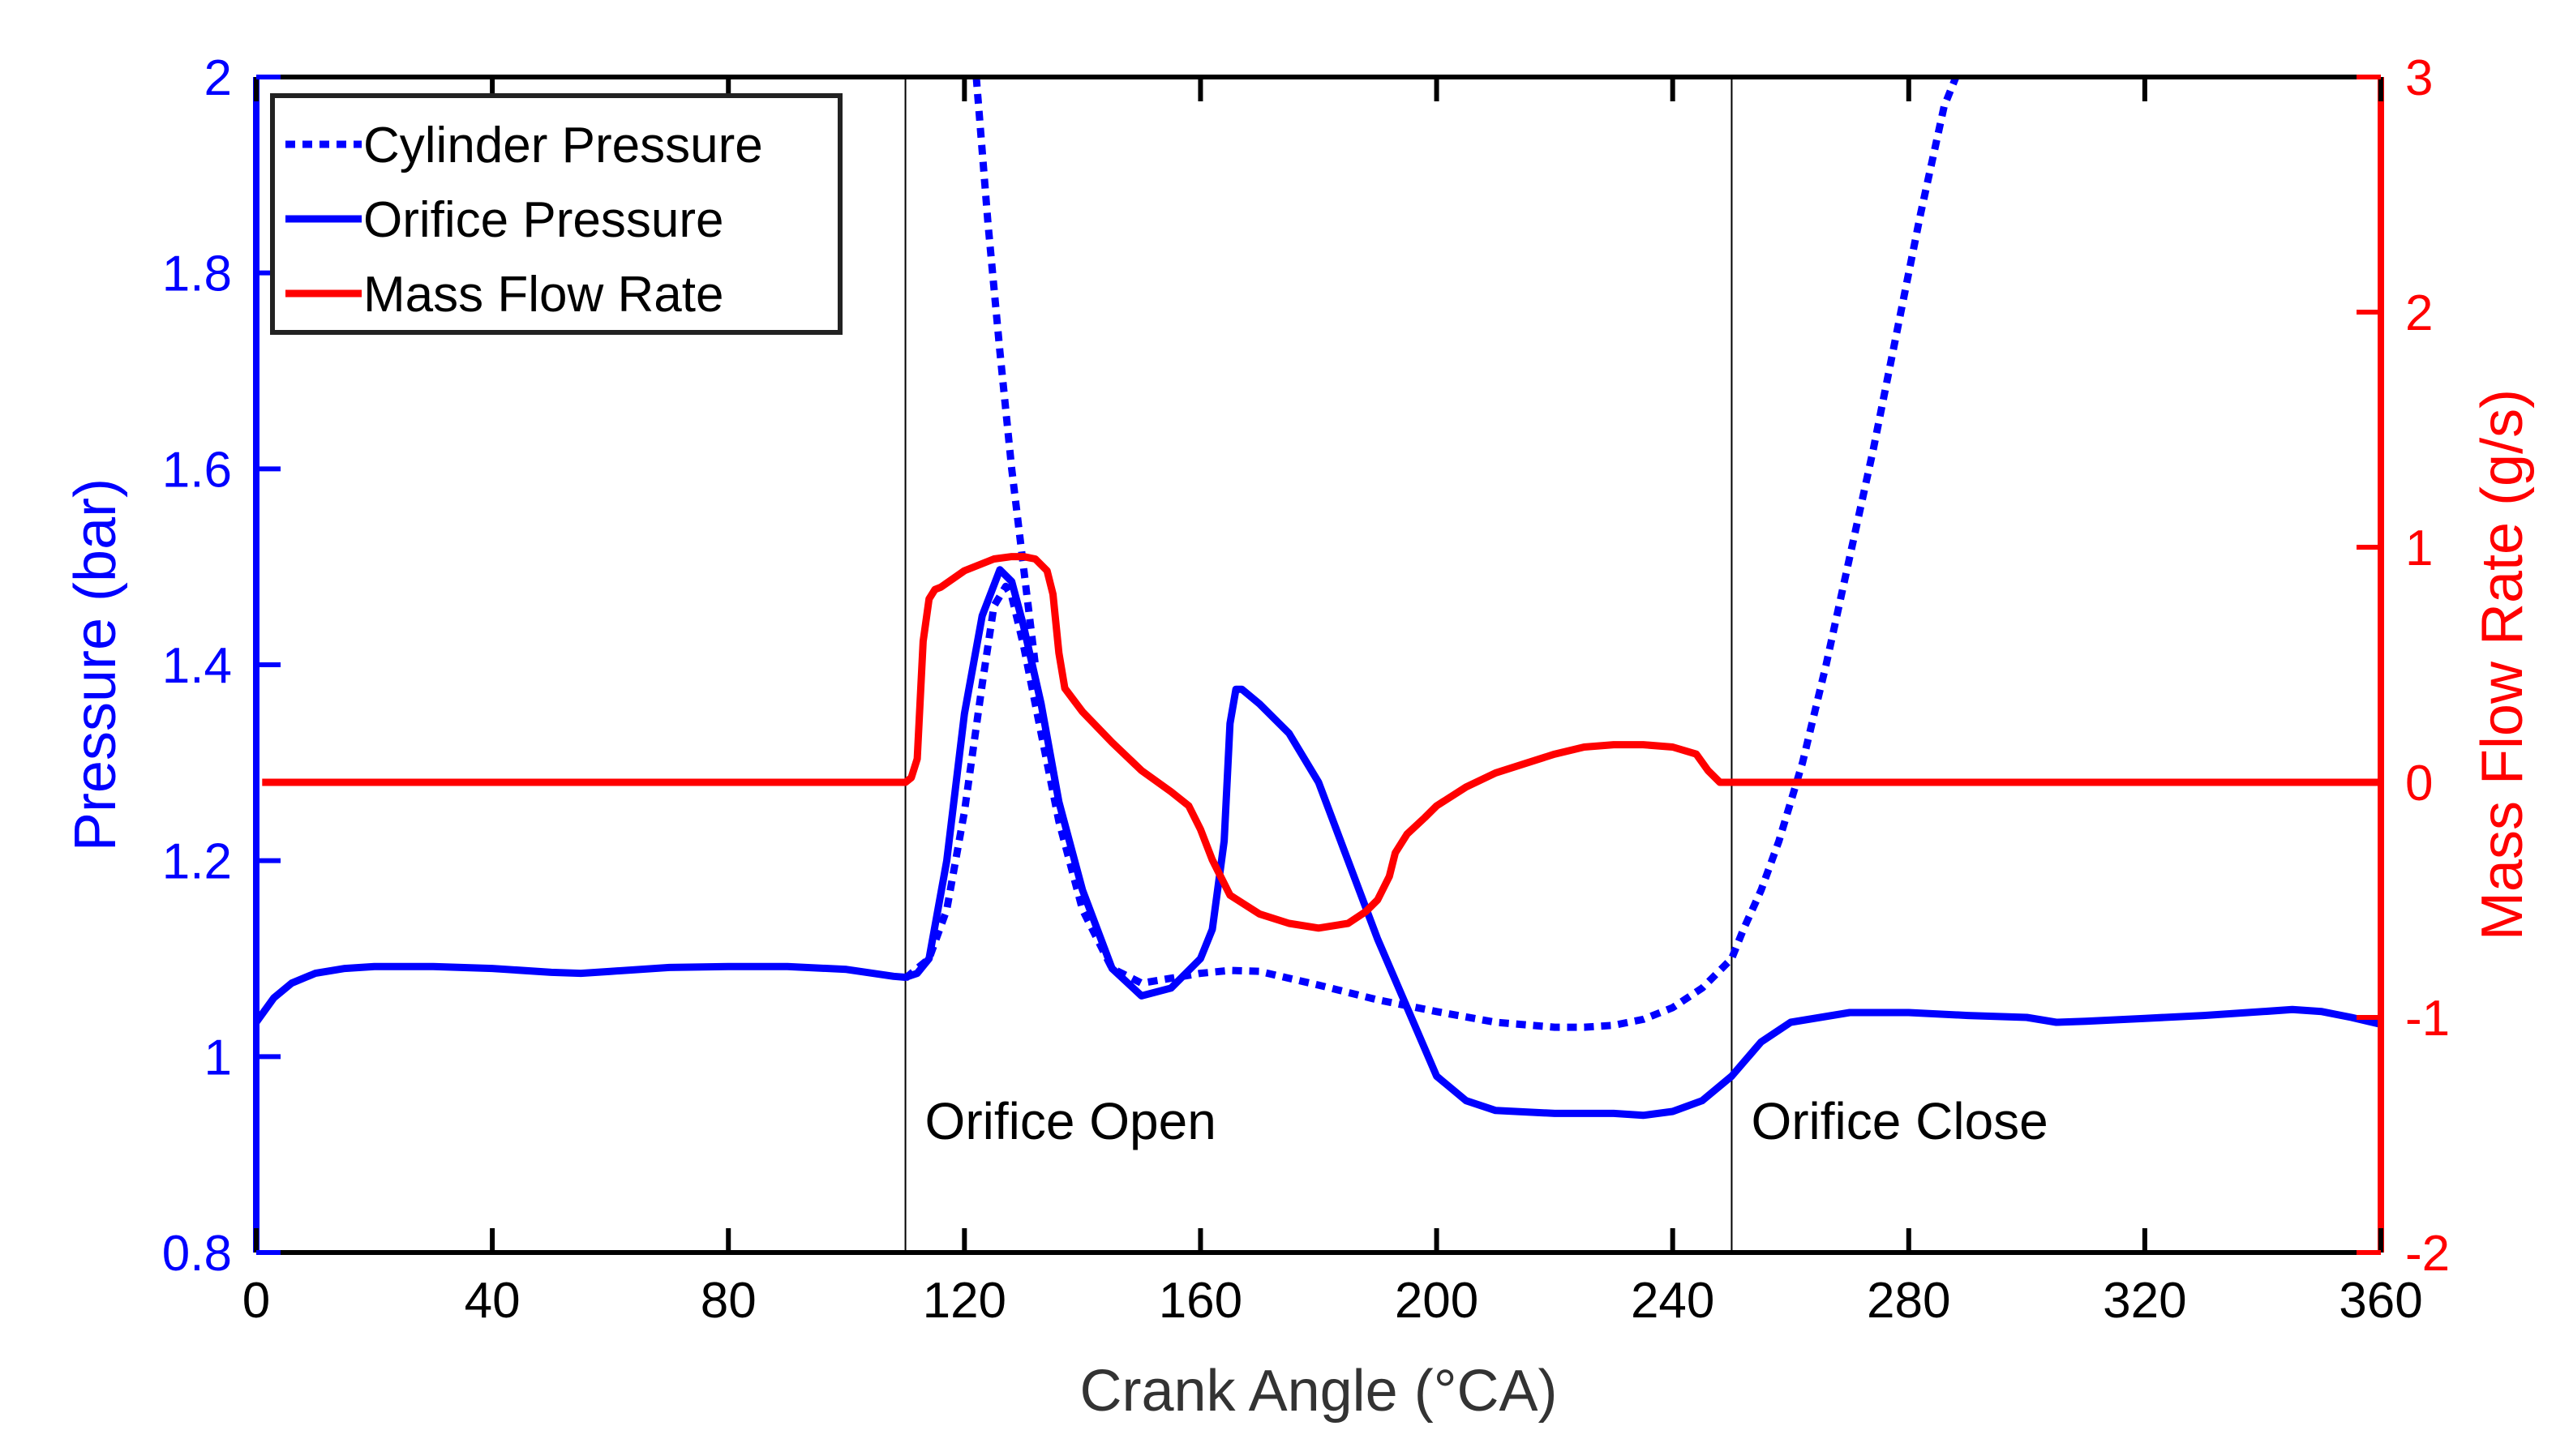  I want to click on x-tick-label-4: 160, so click(1200, 1301).